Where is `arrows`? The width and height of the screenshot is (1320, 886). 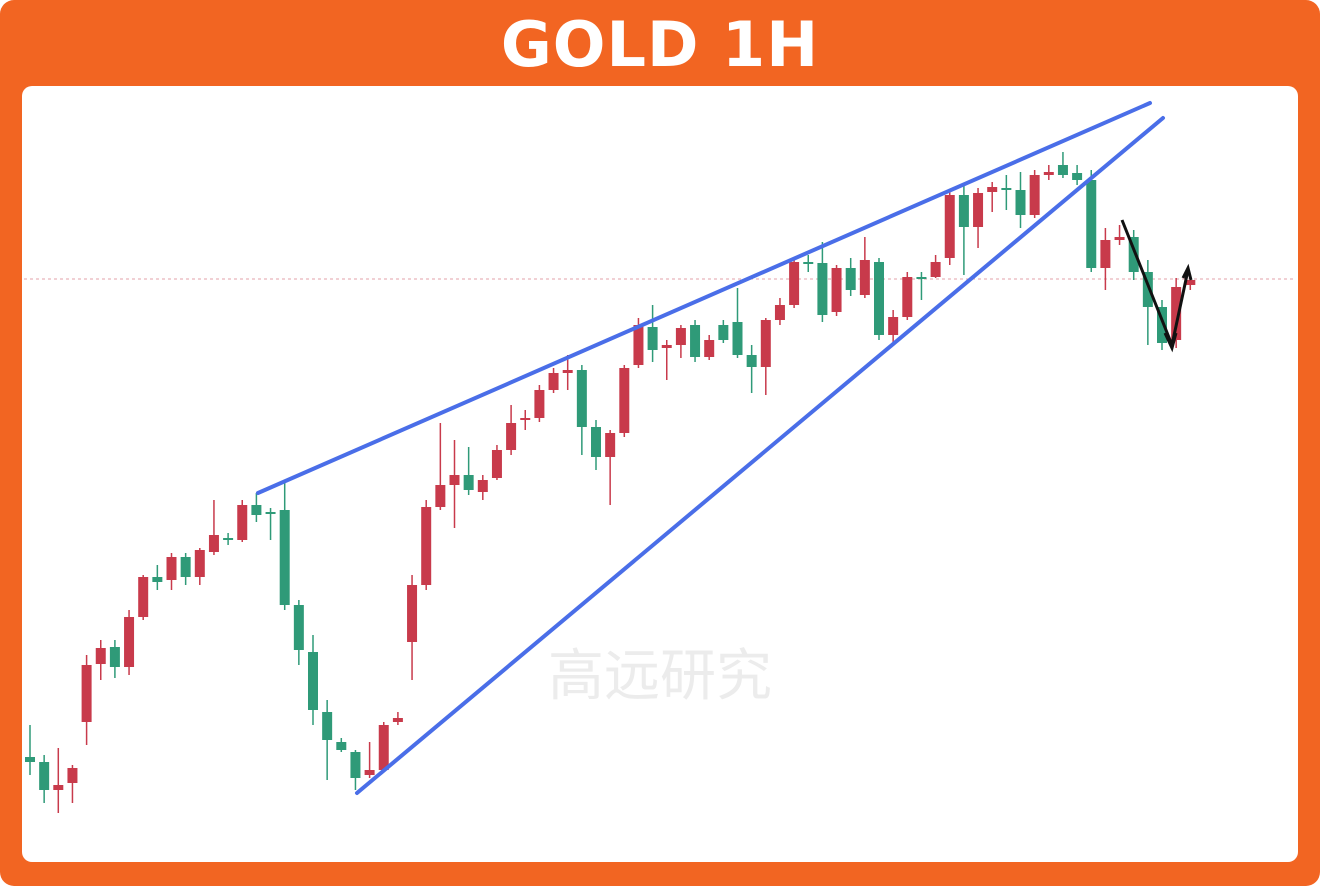
arrows is located at coordinates (1156, 286).